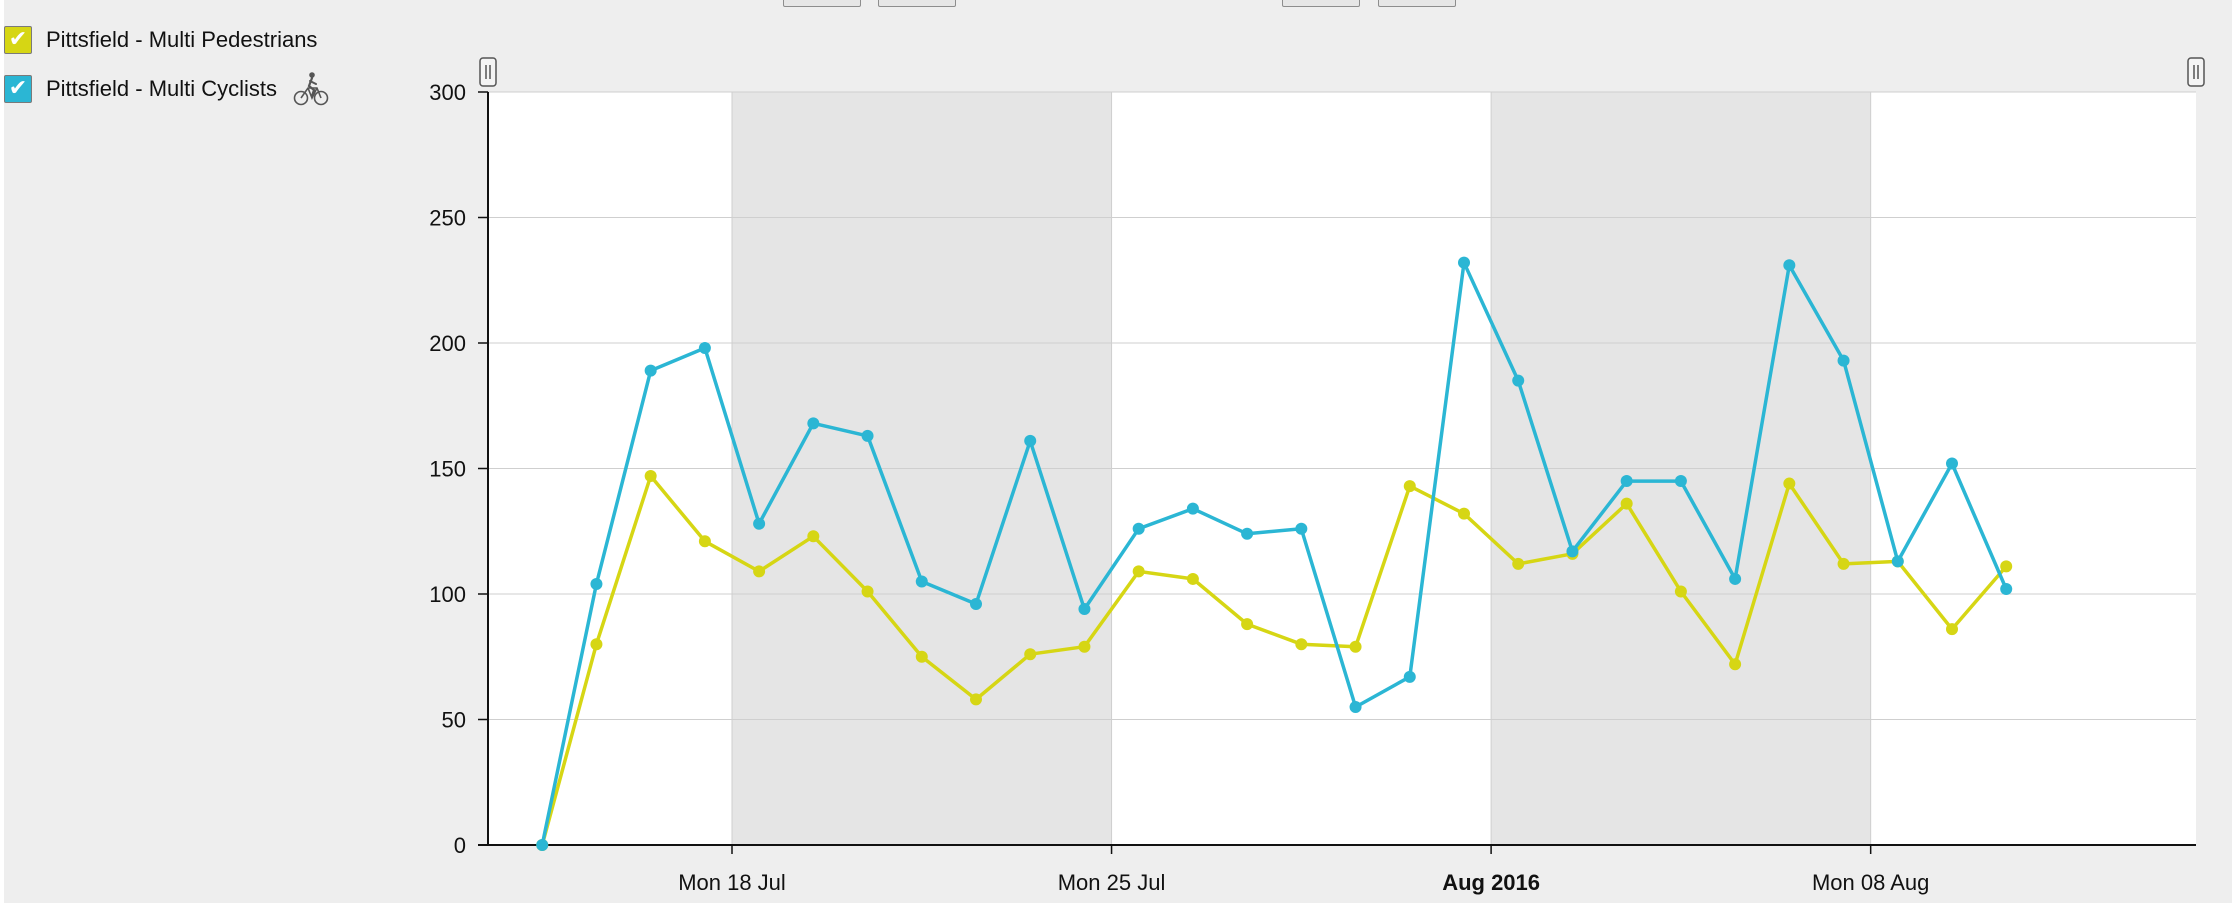  I want to click on y-tick-label: 0, so click(460, 845).